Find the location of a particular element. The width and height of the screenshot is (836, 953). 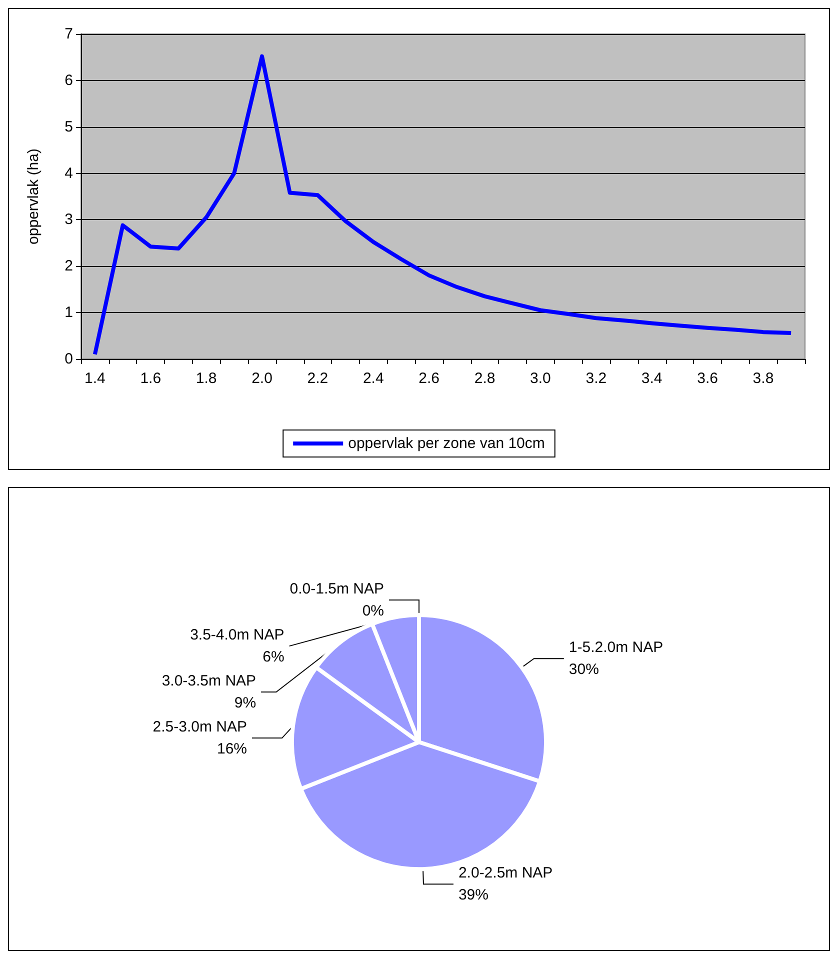

x-tick-label: 3.6 is located at coordinates (707, 378).